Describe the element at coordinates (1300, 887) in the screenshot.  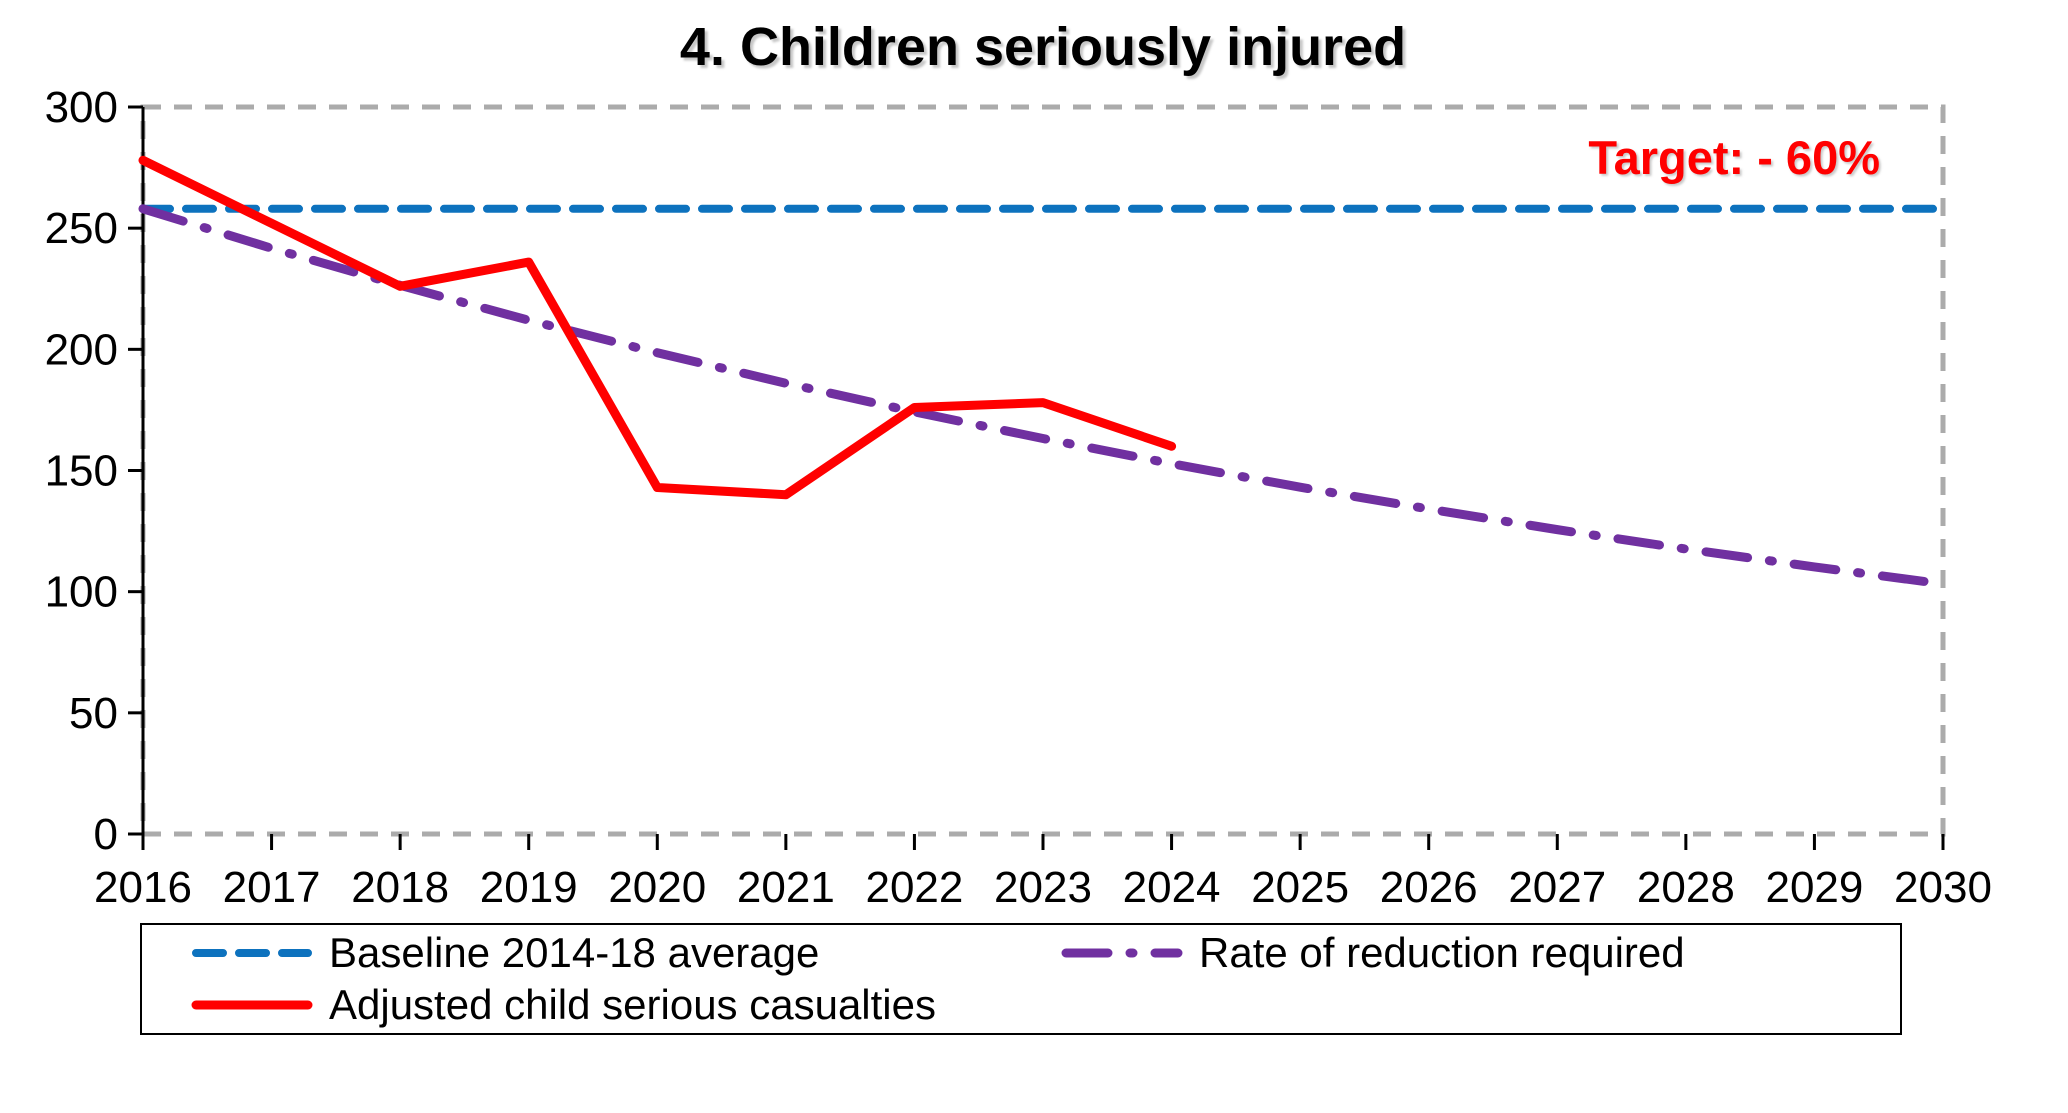
I see `x-tick-label: 2025` at that location.